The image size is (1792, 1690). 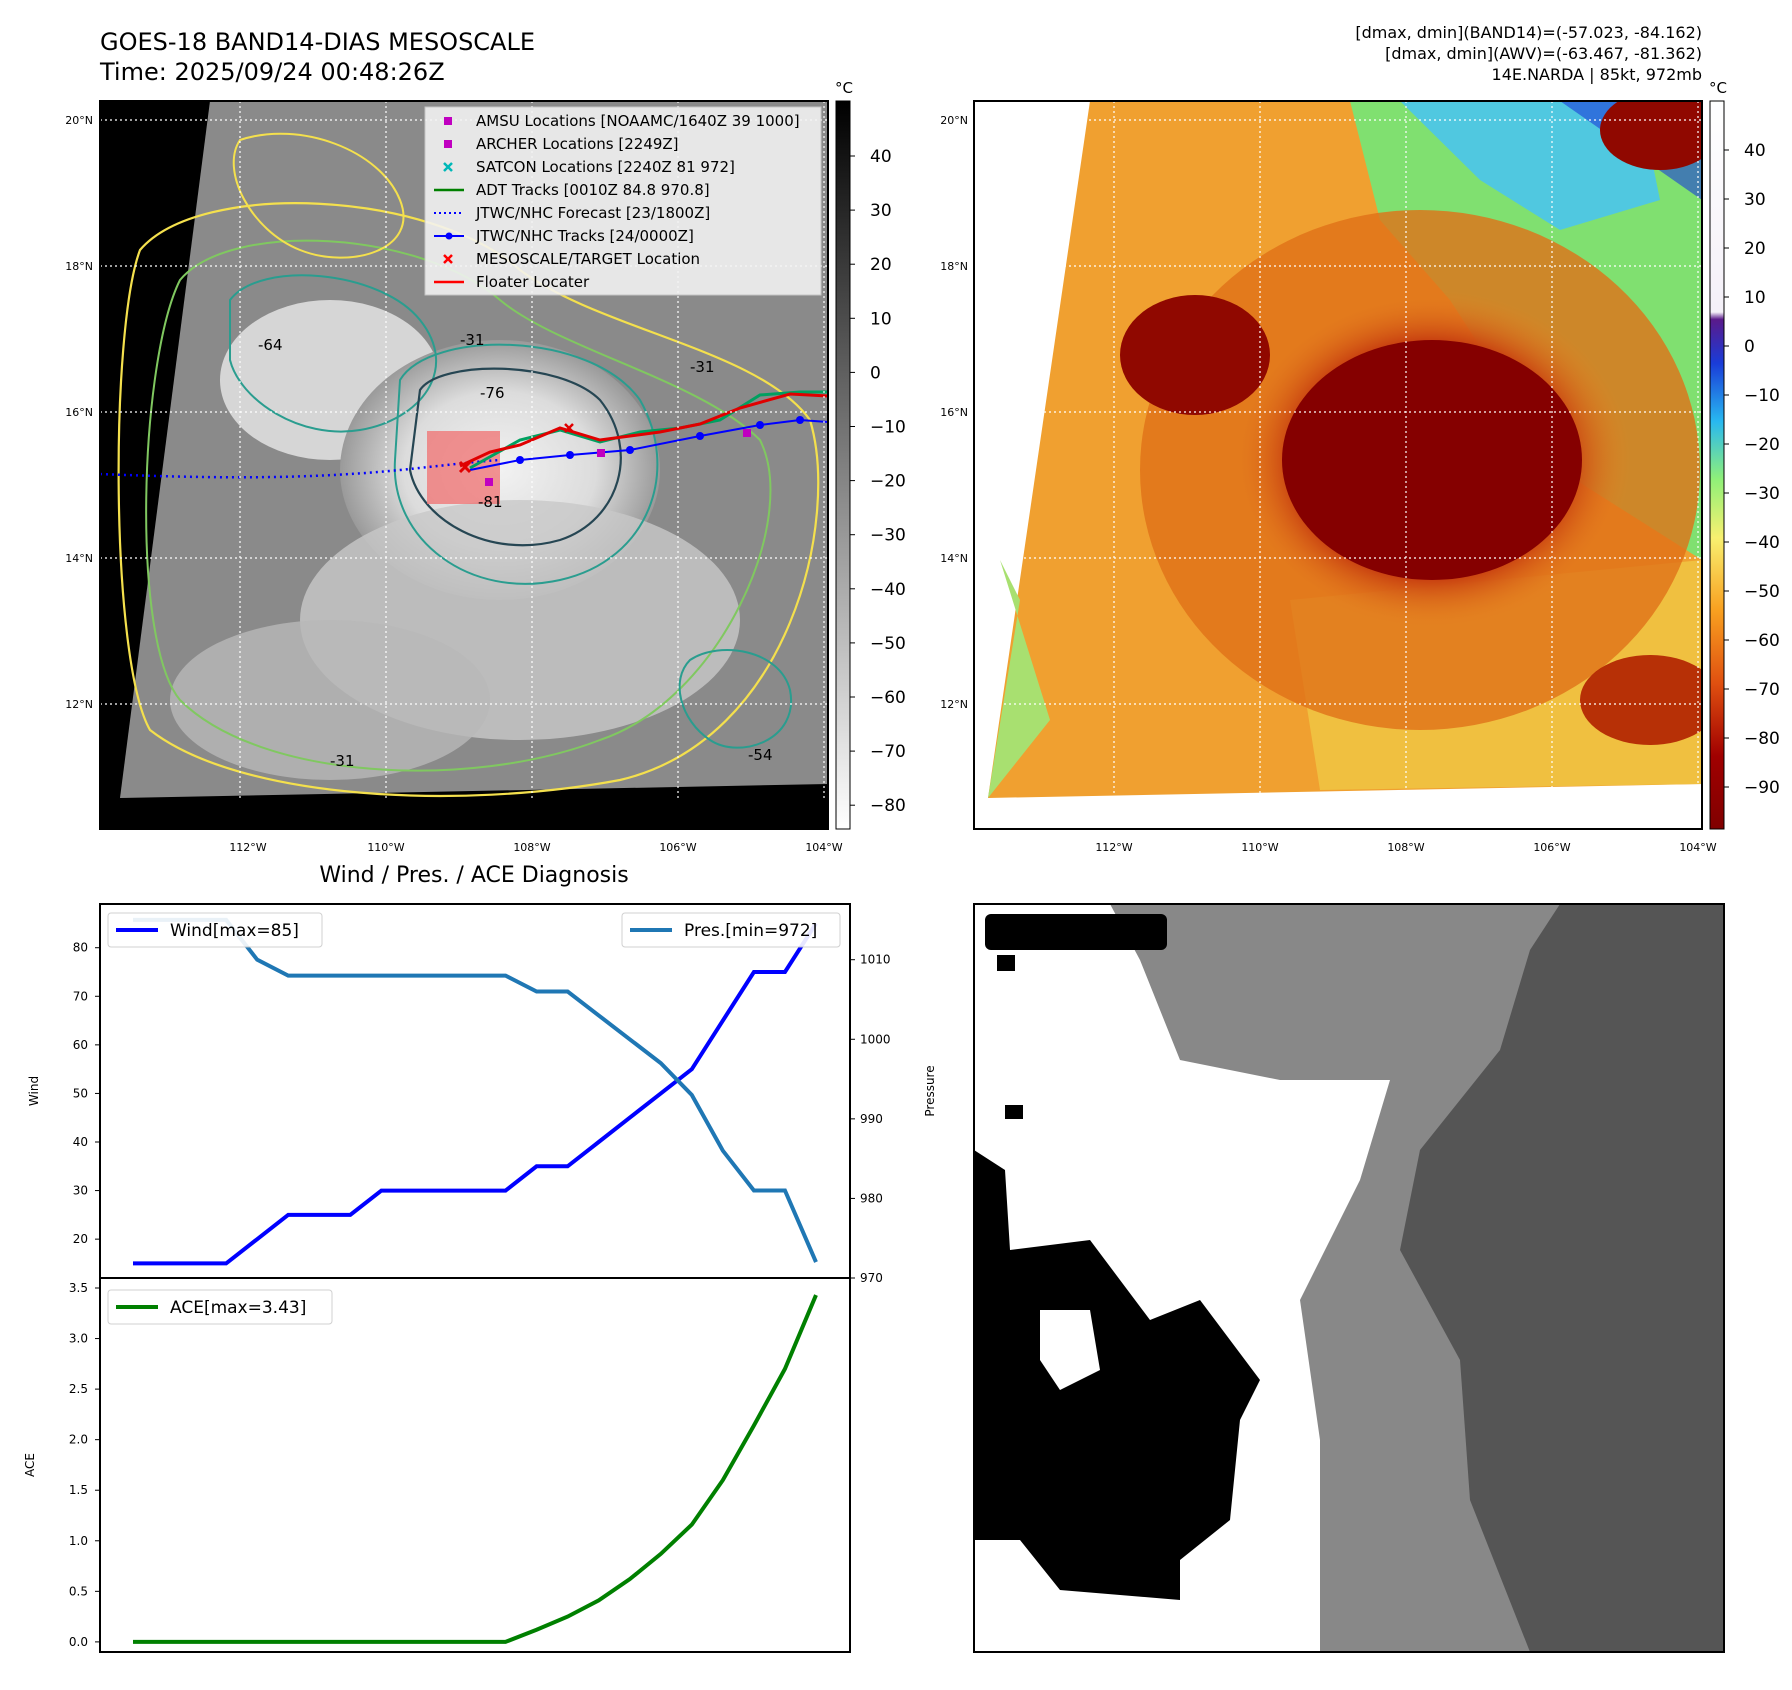 I want to click on pressure-tick-label: 1000, so click(x=875, y=1039).